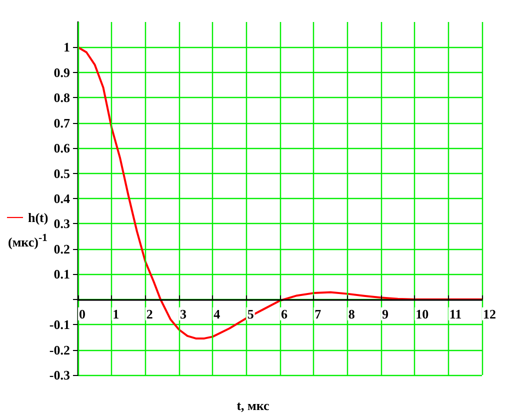 This screenshot has width=506, height=417. What do you see at coordinates (62, 72) in the screenshot?
I see `y-tick-label: 0.9` at bounding box center [62, 72].